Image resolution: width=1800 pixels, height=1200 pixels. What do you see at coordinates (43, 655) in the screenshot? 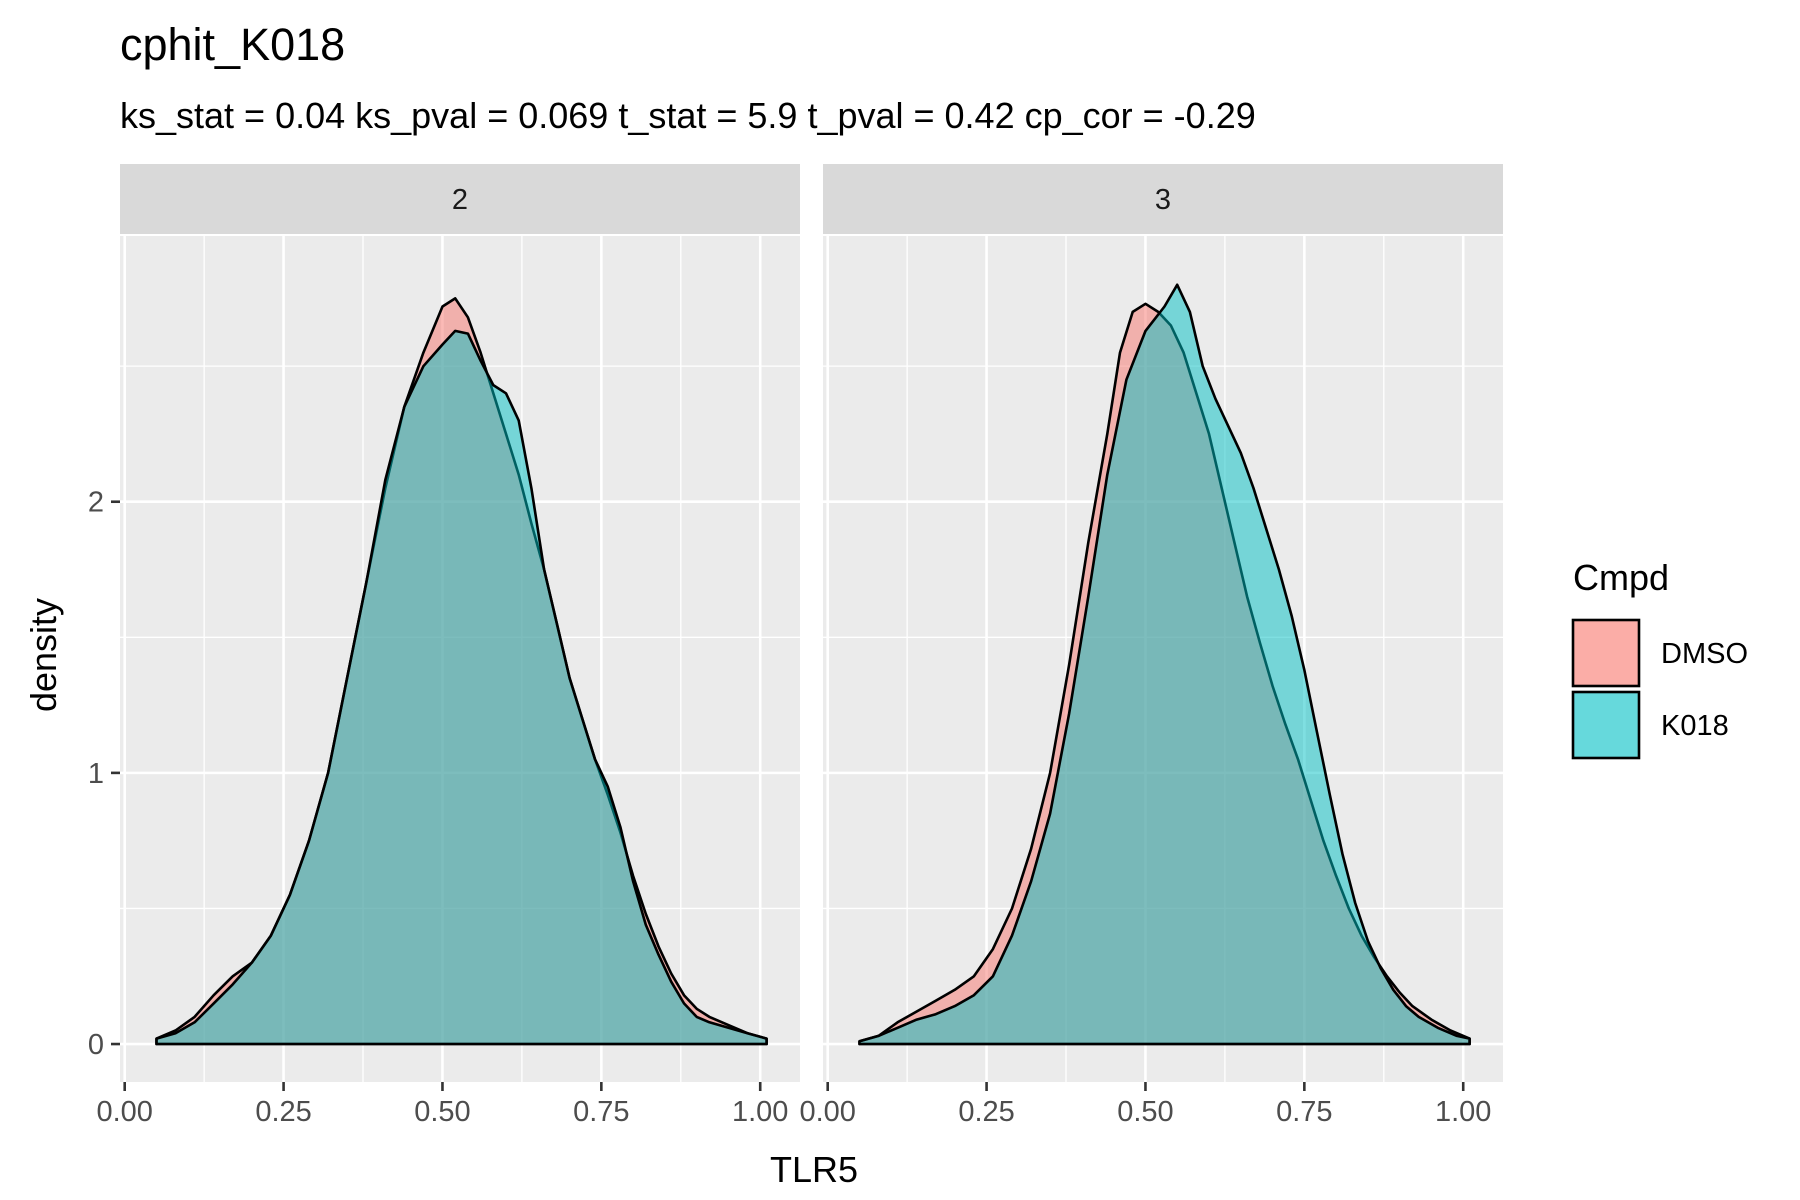
I see `y-axis-title: density` at bounding box center [43, 655].